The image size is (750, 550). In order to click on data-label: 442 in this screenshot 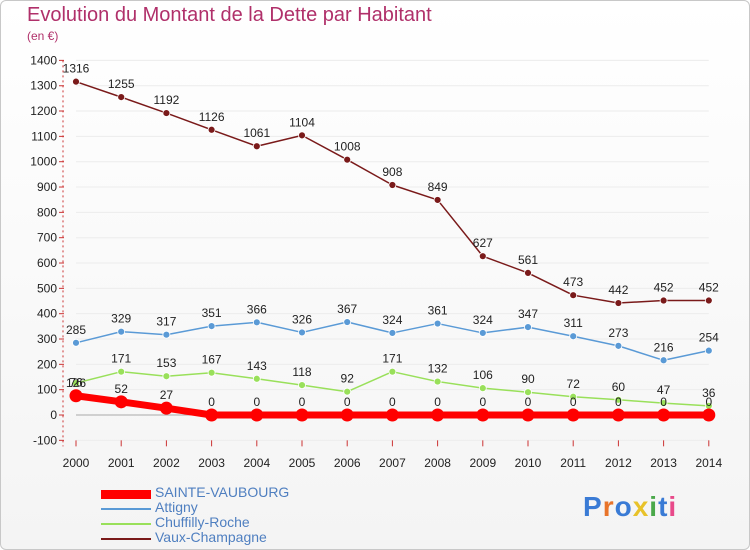, I will do `click(618, 290)`.